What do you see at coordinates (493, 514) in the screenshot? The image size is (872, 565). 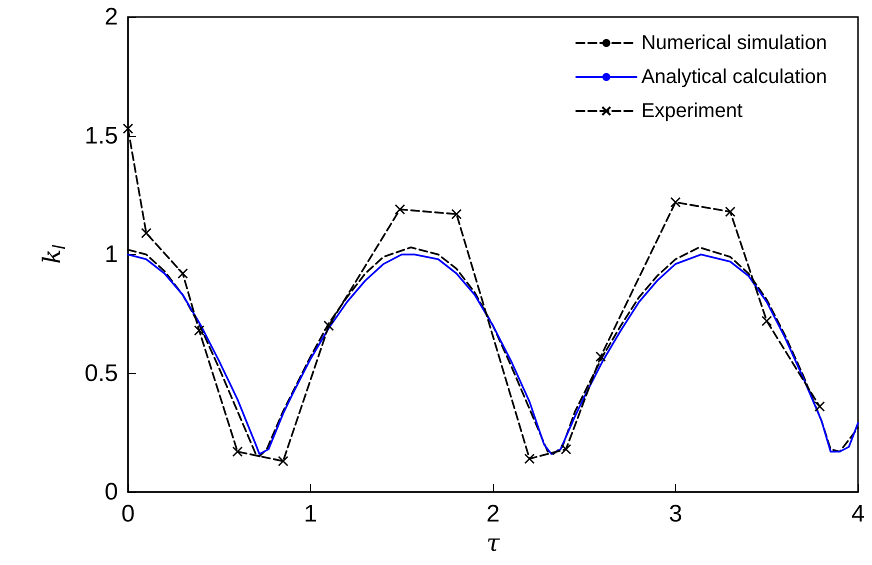 I see `x-tick-label: 2` at bounding box center [493, 514].